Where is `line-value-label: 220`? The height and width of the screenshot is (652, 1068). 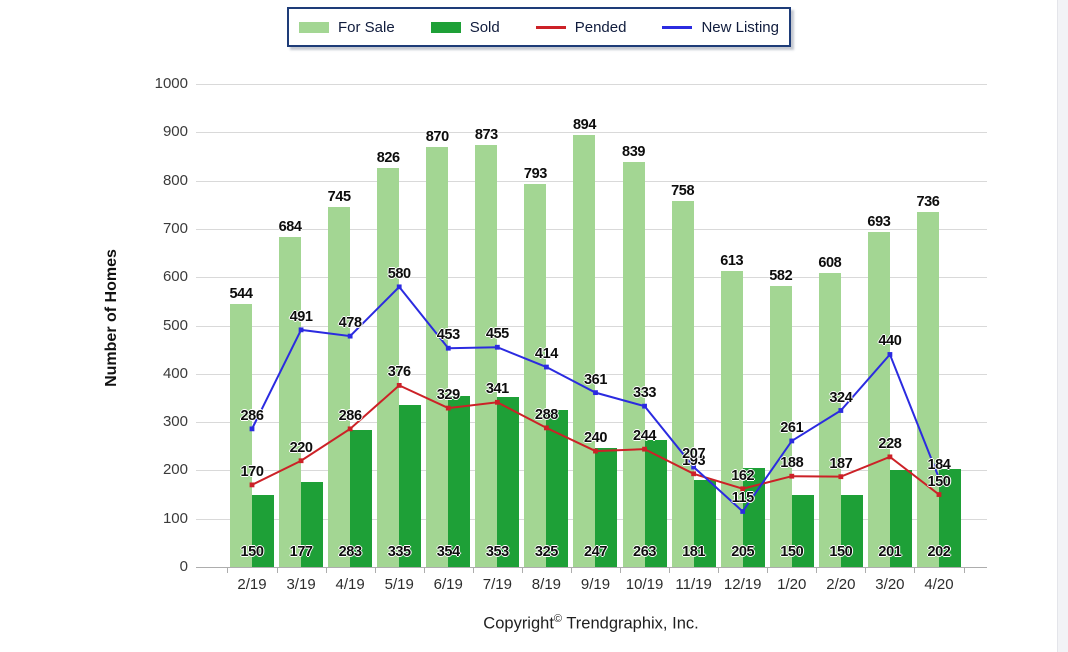
line-value-label: 220 is located at coordinates (301, 447).